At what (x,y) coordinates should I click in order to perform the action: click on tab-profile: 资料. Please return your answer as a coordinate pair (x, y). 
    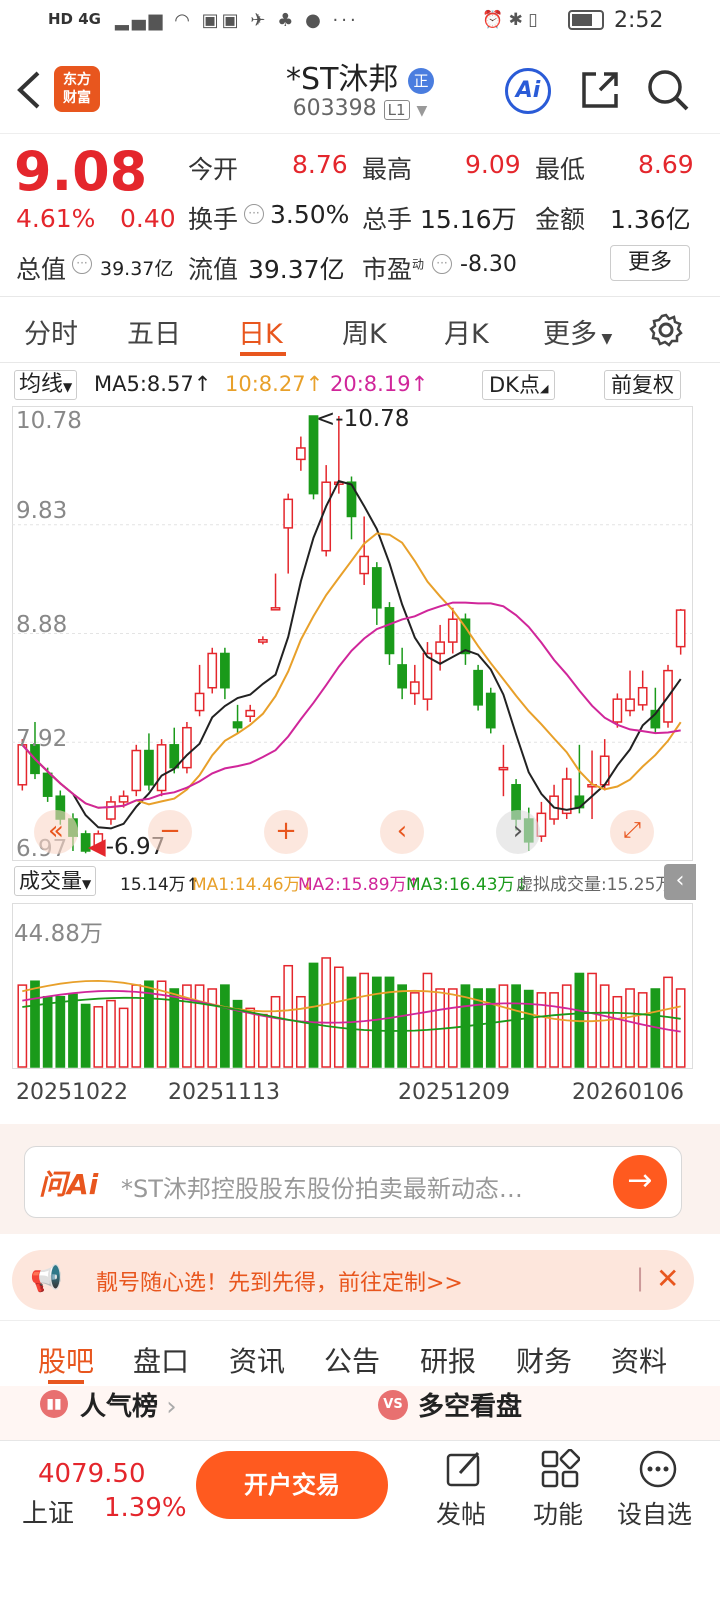
    Looking at the image, I should click on (639, 1361).